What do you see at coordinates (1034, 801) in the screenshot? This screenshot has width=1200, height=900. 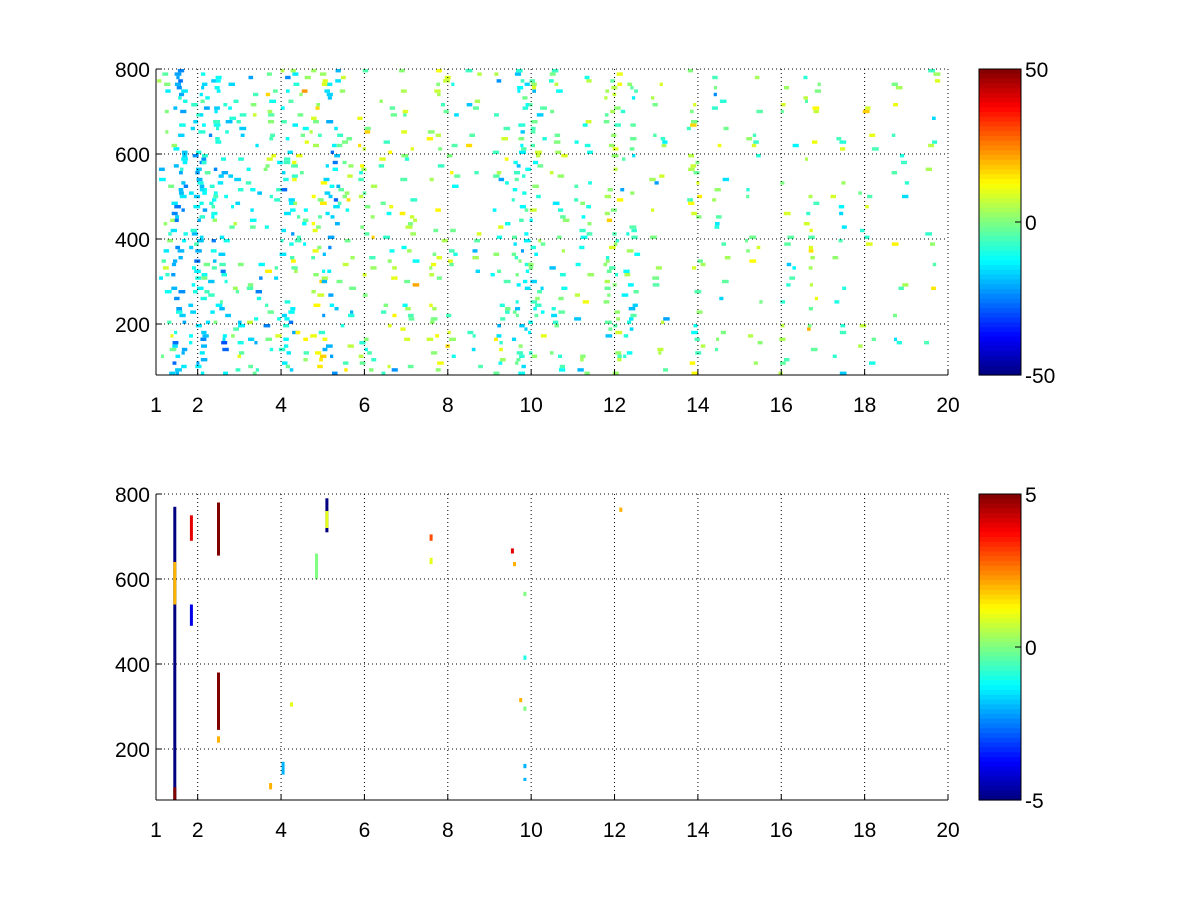 I see `colorbar-tick-label: -5` at bounding box center [1034, 801].